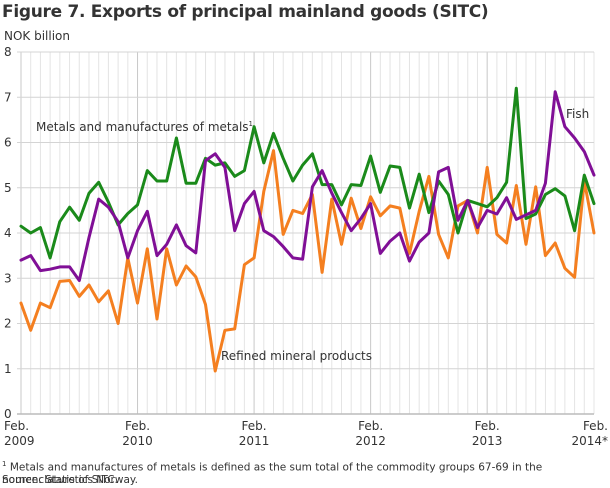 The width and height of the screenshot is (610, 488). Describe the element at coordinates (487, 441) in the screenshot. I see `x-tick-label: 2013` at that location.